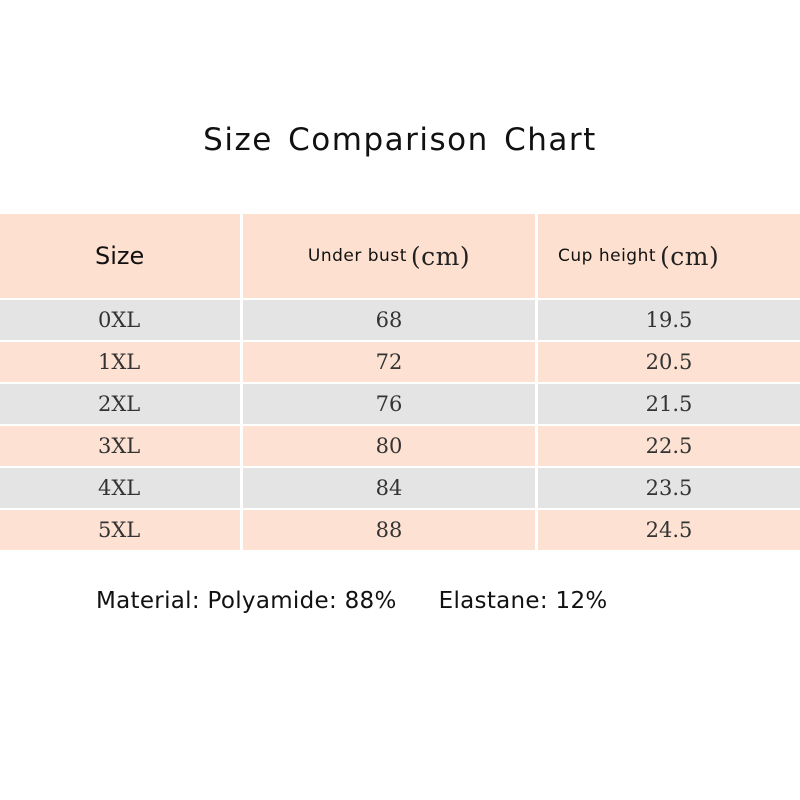 Image resolution: width=800 pixels, height=800 pixels. I want to click on size-cell: 0XL, so click(120, 320).